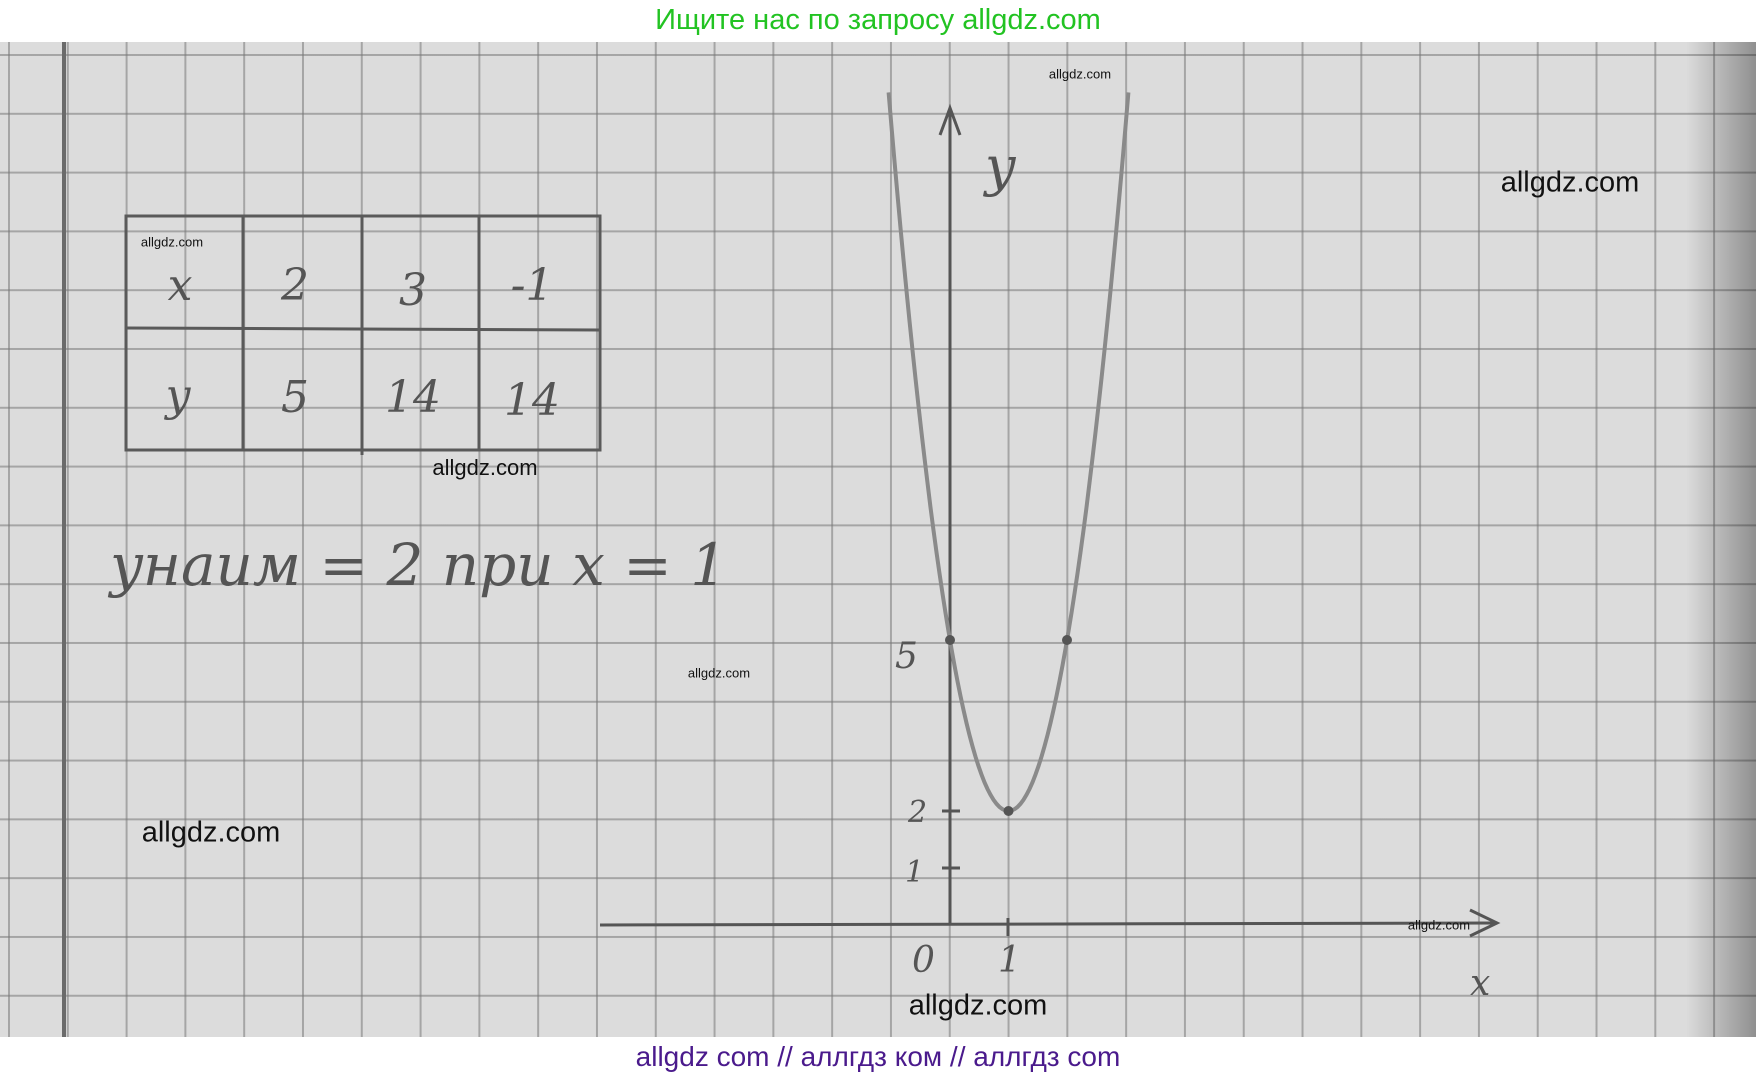  I want to click on y-tick-label: 1, so click(914, 872).